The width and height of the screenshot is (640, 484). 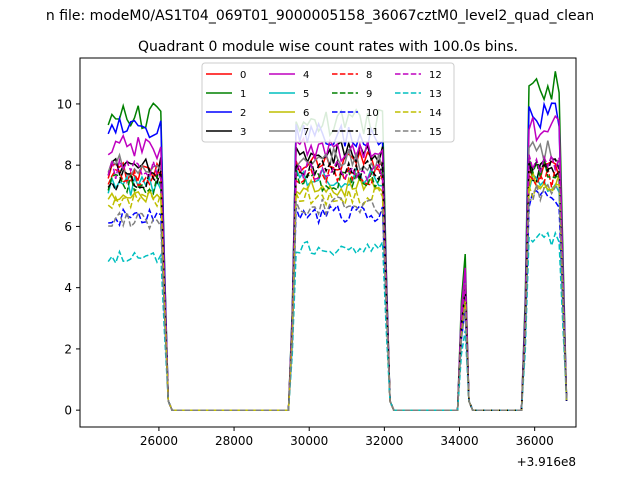 What do you see at coordinates (64, 104) in the screenshot?
I see `y-tick-label: 10` at bounding box center [64, 104].